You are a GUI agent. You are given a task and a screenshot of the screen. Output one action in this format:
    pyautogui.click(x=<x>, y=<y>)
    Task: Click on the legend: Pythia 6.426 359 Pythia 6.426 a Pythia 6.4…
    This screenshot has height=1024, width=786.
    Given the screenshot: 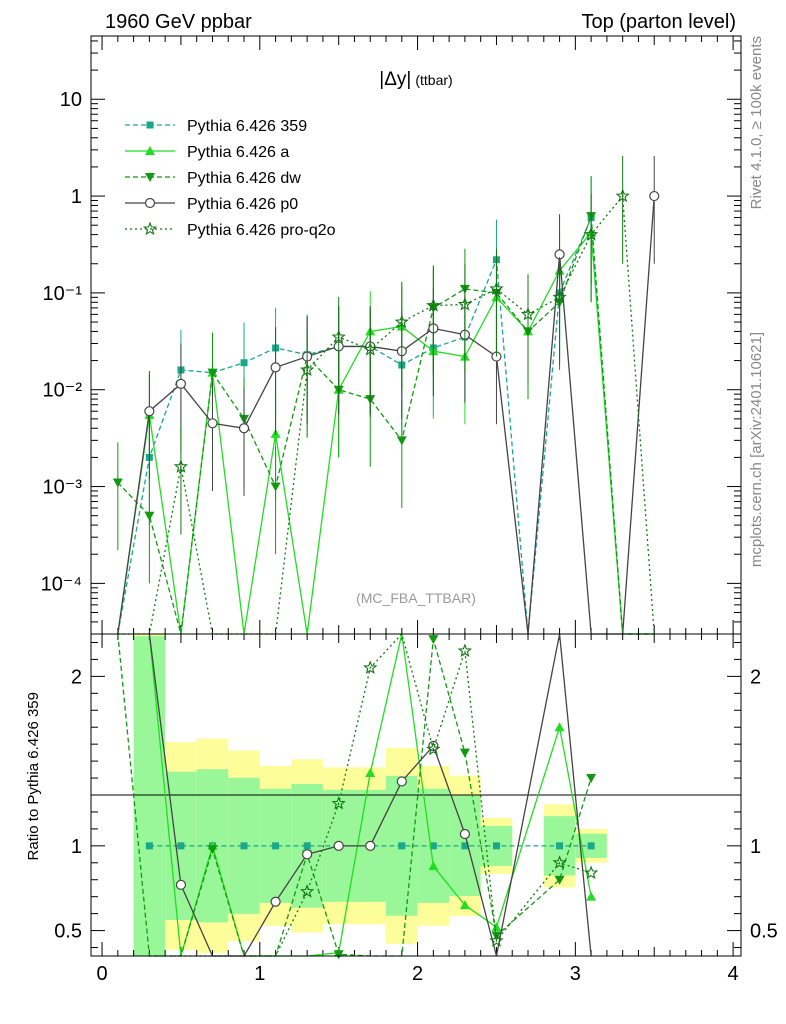 What is the action you would take?
    pyautogui.click(x=230, y=178)
    